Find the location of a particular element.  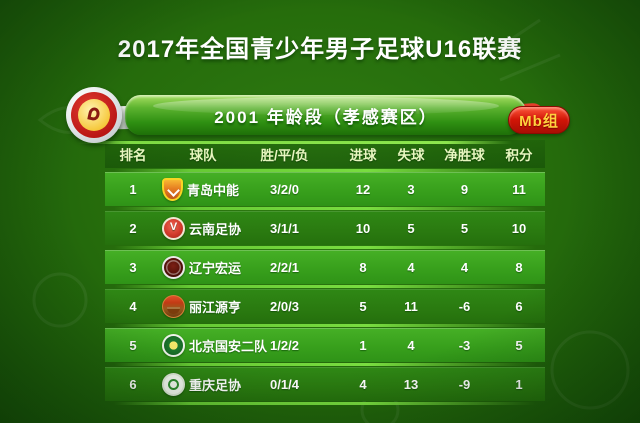

age-group-region-title: 2001 年龄段（孝感赛区） is located at coordinates (326, 117).